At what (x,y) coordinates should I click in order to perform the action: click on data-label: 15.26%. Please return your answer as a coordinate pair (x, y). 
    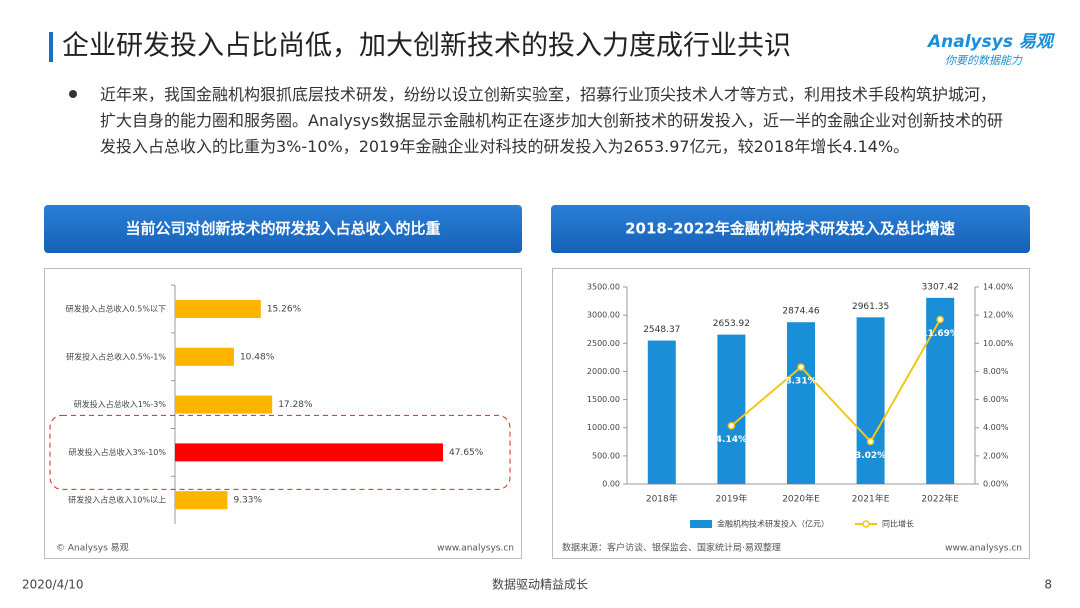
    Looking at the image, I should click on (284, 310).